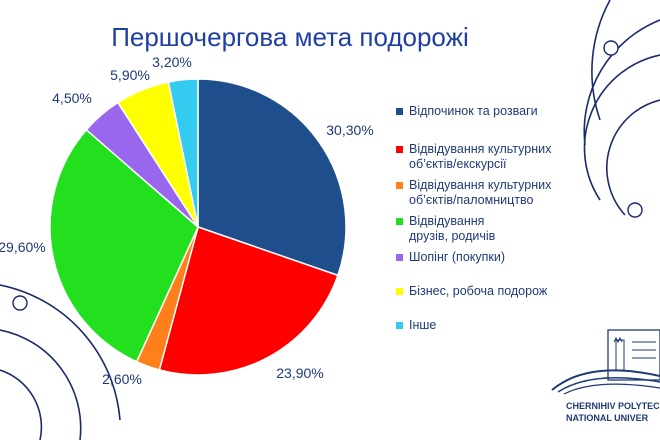  What do you see at coordinates (613, 406) in the screenshot?
I see `logo-text-line1: CHERNIHIV POLYTEC` at bounding box center [613, 406].